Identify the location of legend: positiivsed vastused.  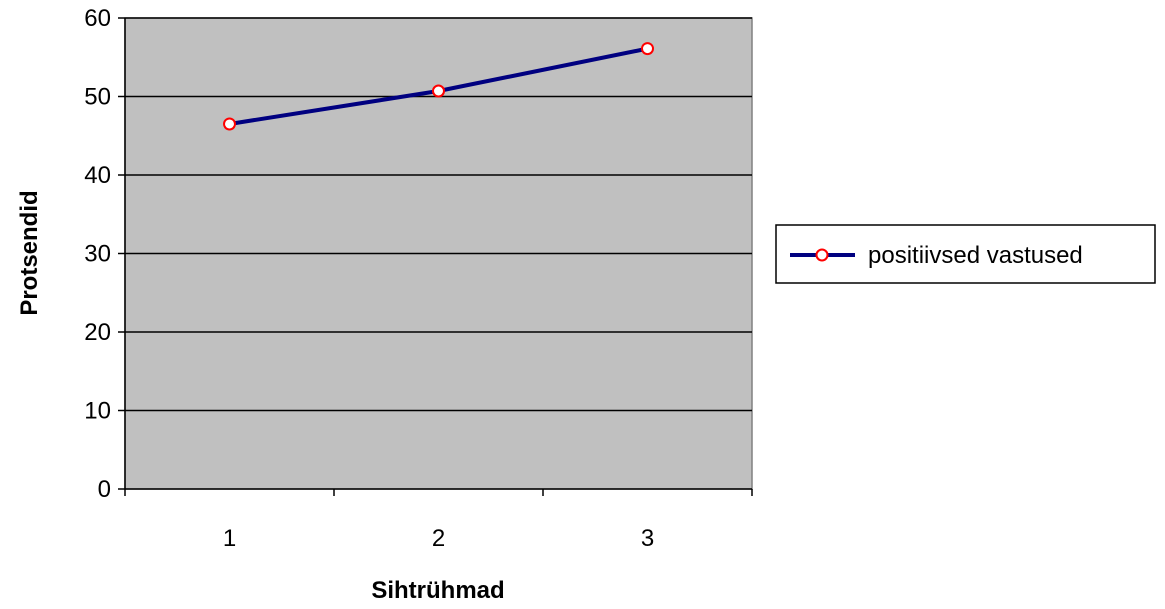
(965, 254).